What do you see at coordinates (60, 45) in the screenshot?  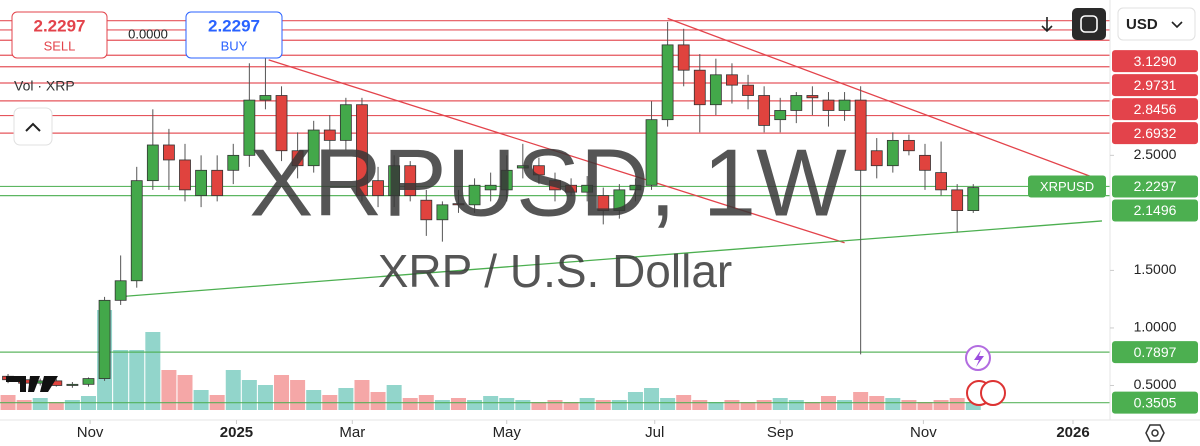 I see `sell-label: SELL` at bounding box center [60, 45].